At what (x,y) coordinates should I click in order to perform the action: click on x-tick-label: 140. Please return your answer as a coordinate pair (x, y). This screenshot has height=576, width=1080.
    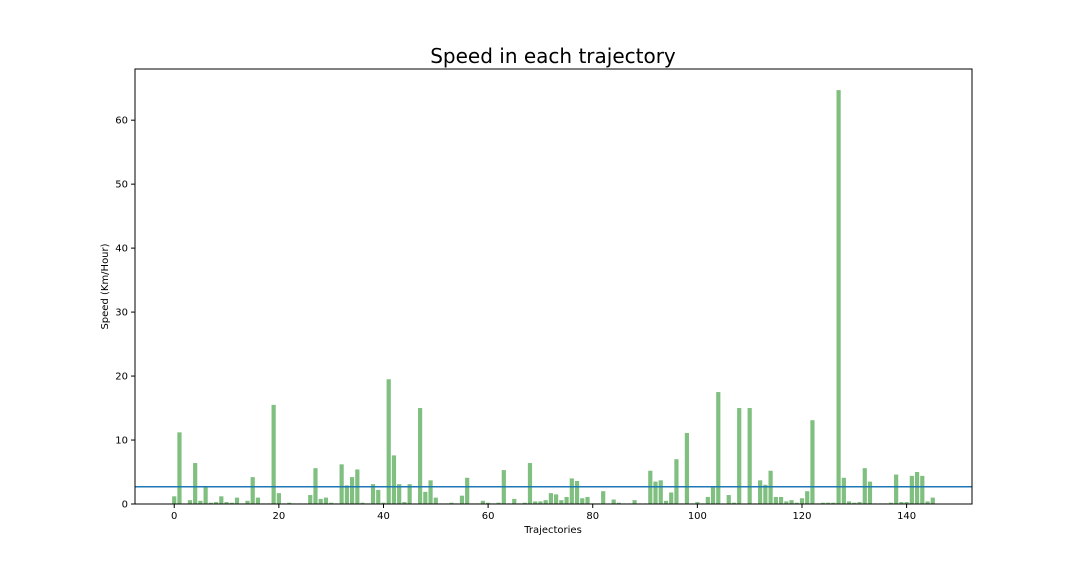
    Looking at the image, I should click on (906, 516).